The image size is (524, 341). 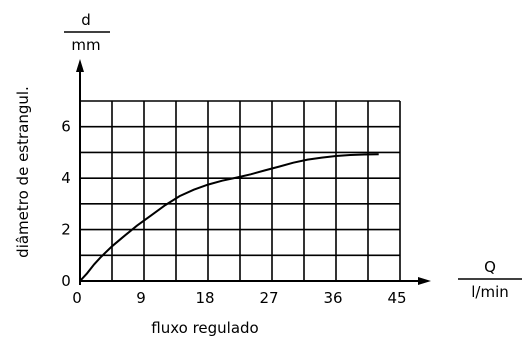 I want to click on x-tick-label: 27, so click(x=268, y=298).